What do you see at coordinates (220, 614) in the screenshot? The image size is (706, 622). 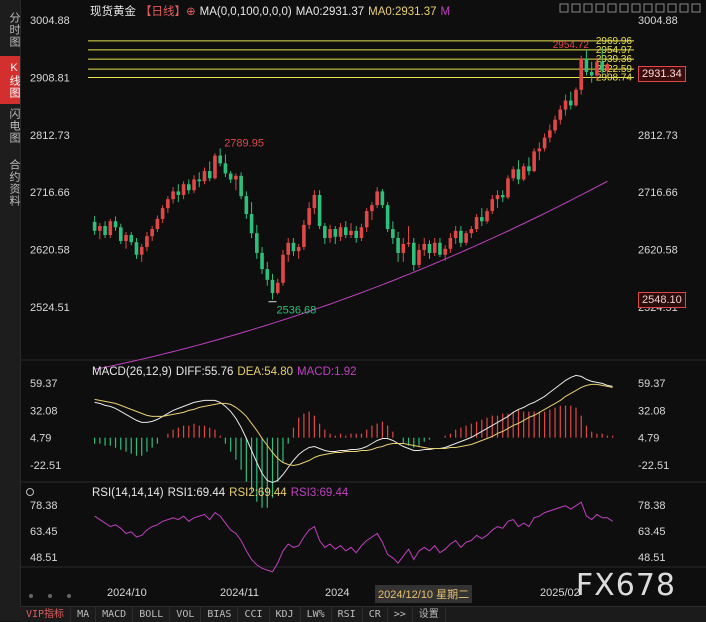 I see `toolbar-item-5: BIAS` at bounding box center [220, 614].